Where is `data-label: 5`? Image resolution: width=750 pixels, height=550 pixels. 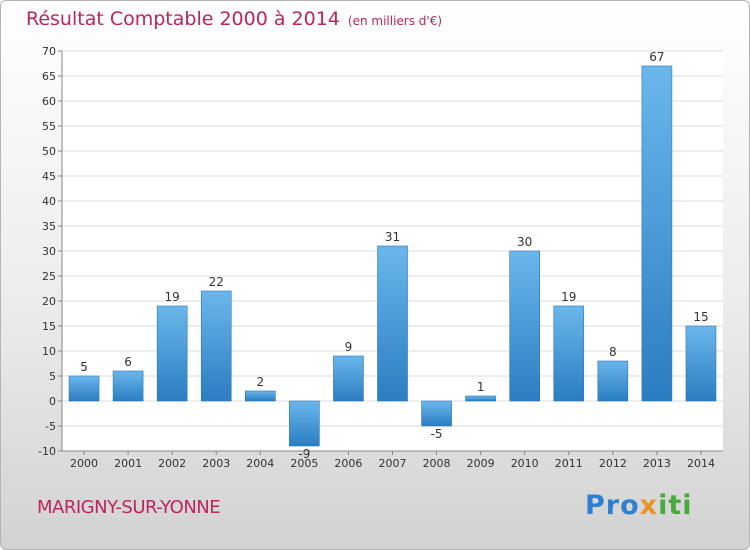 data-label: 5 is located at coordinates (84, 367).